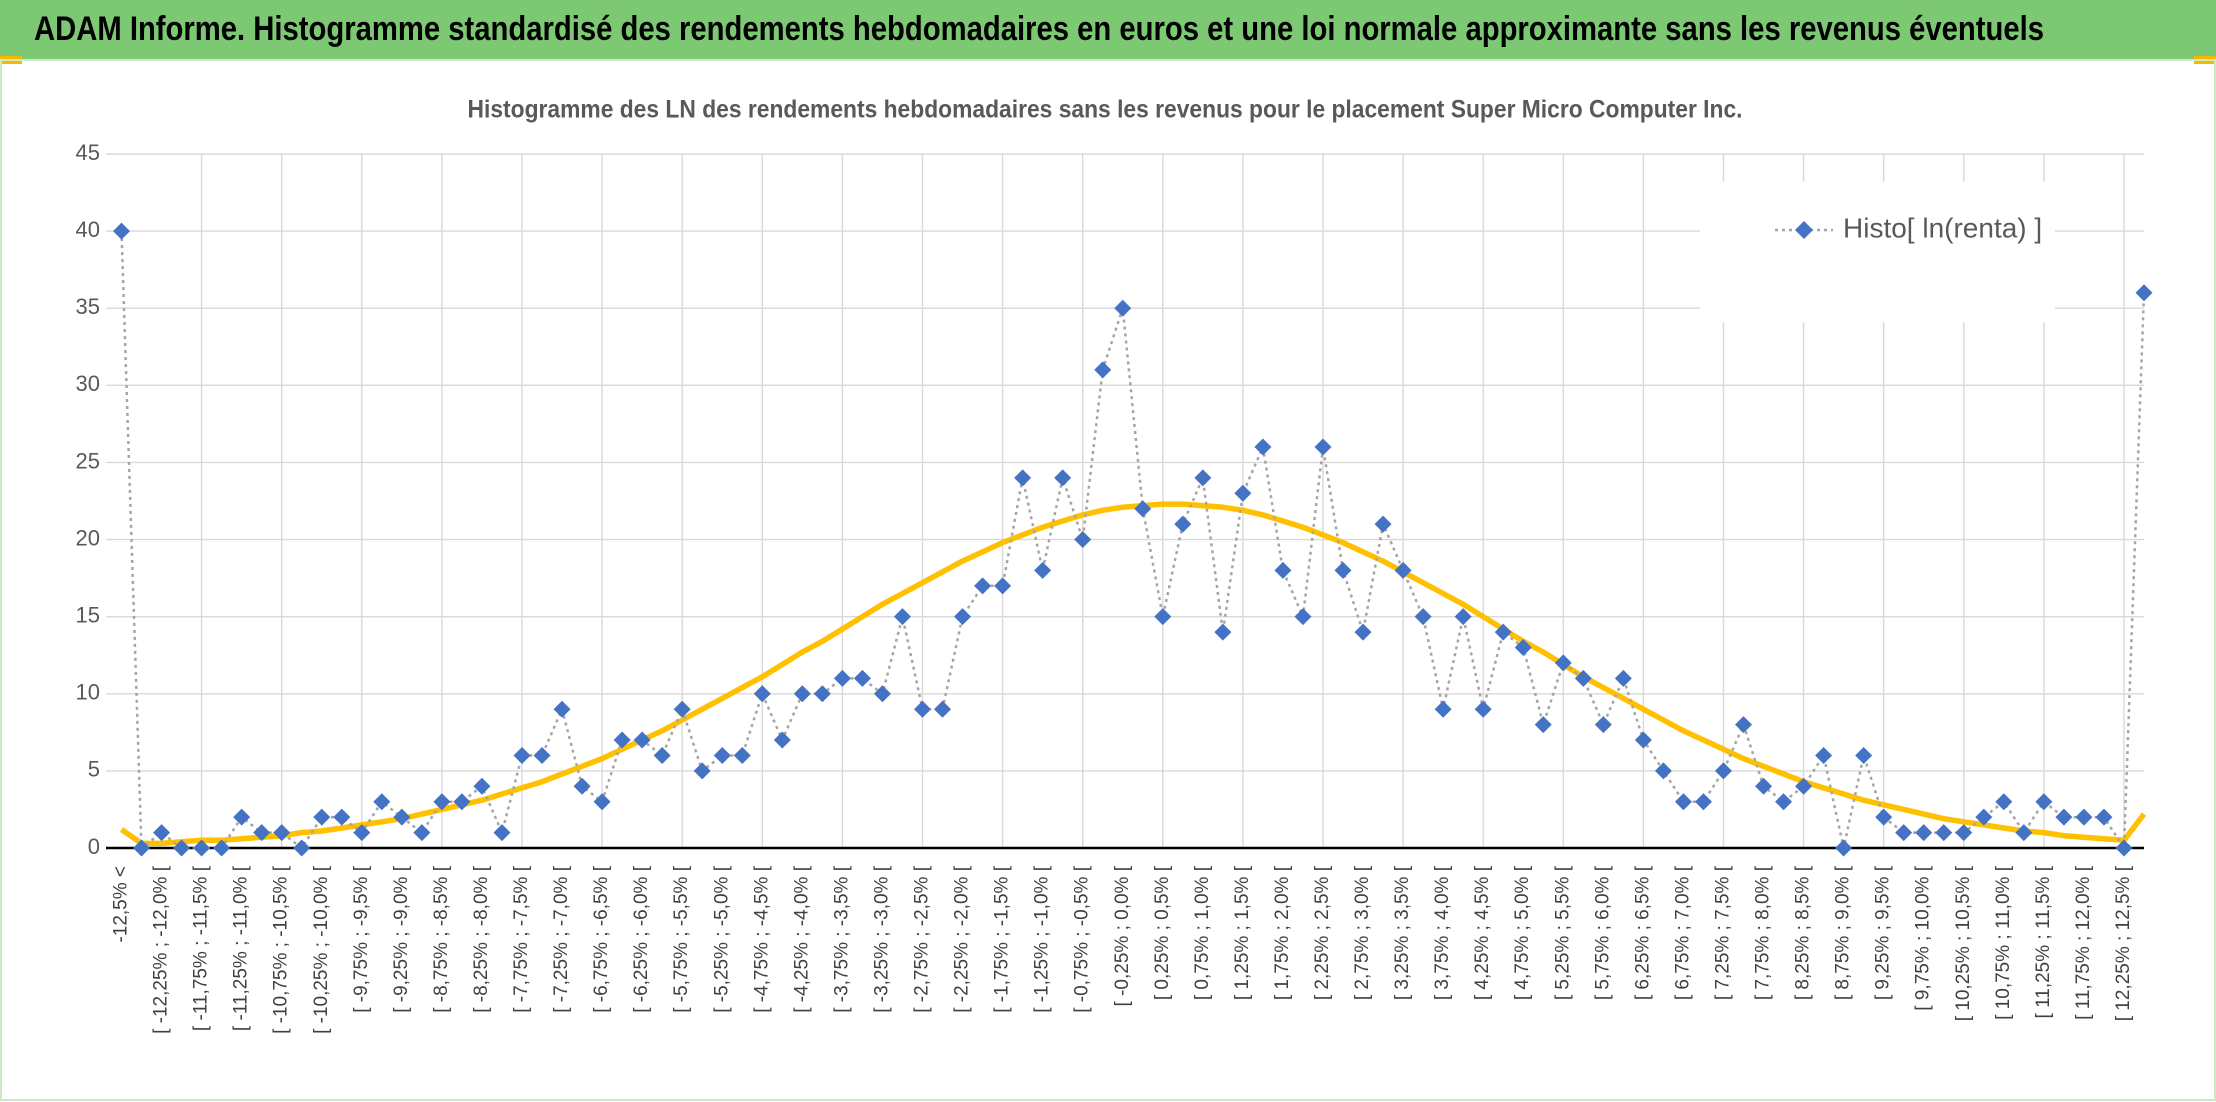 This screenshot has height=1102, width=2216. I want to click on x-tick-label: [ -11,75% ; -11,5% [, so click(201, 948).